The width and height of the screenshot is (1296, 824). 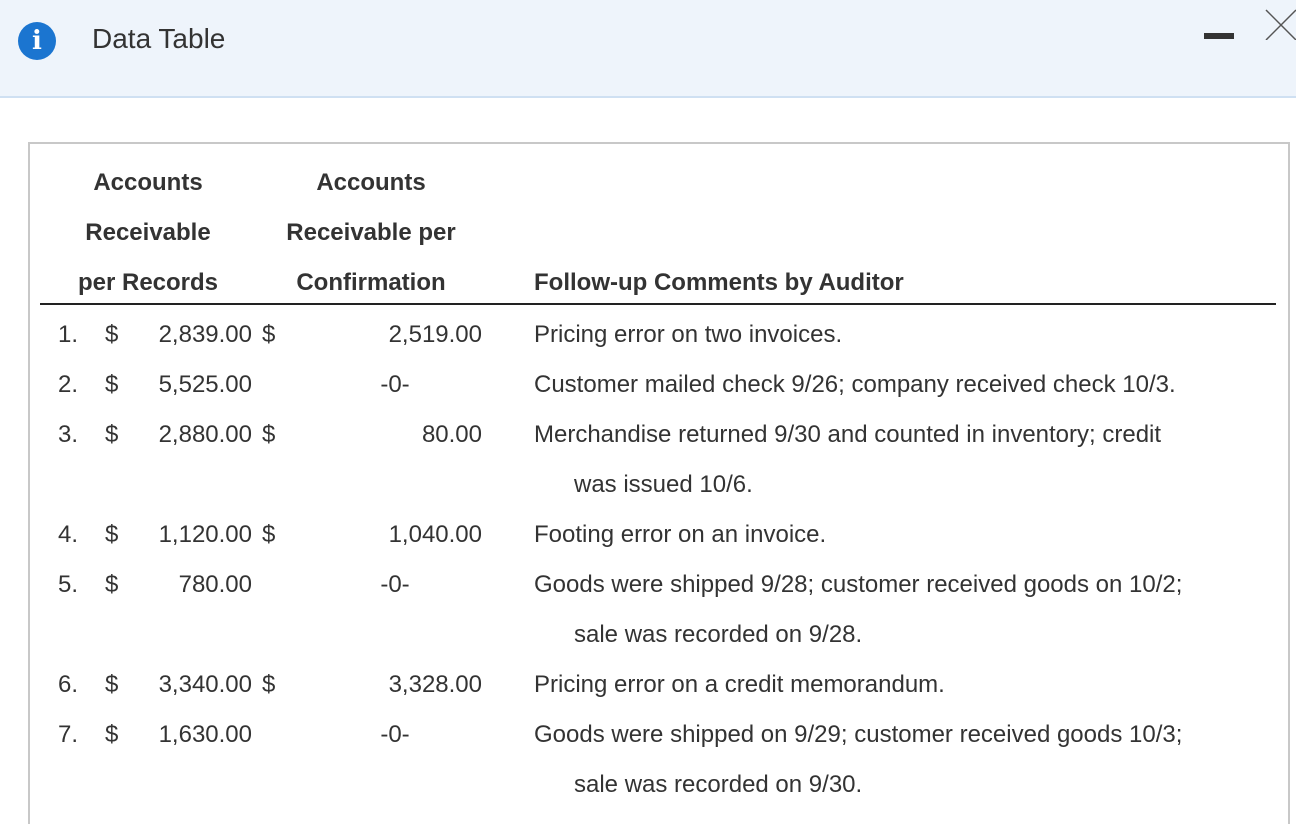 I want to click on minimize-button, so click(x=1219, y=36).